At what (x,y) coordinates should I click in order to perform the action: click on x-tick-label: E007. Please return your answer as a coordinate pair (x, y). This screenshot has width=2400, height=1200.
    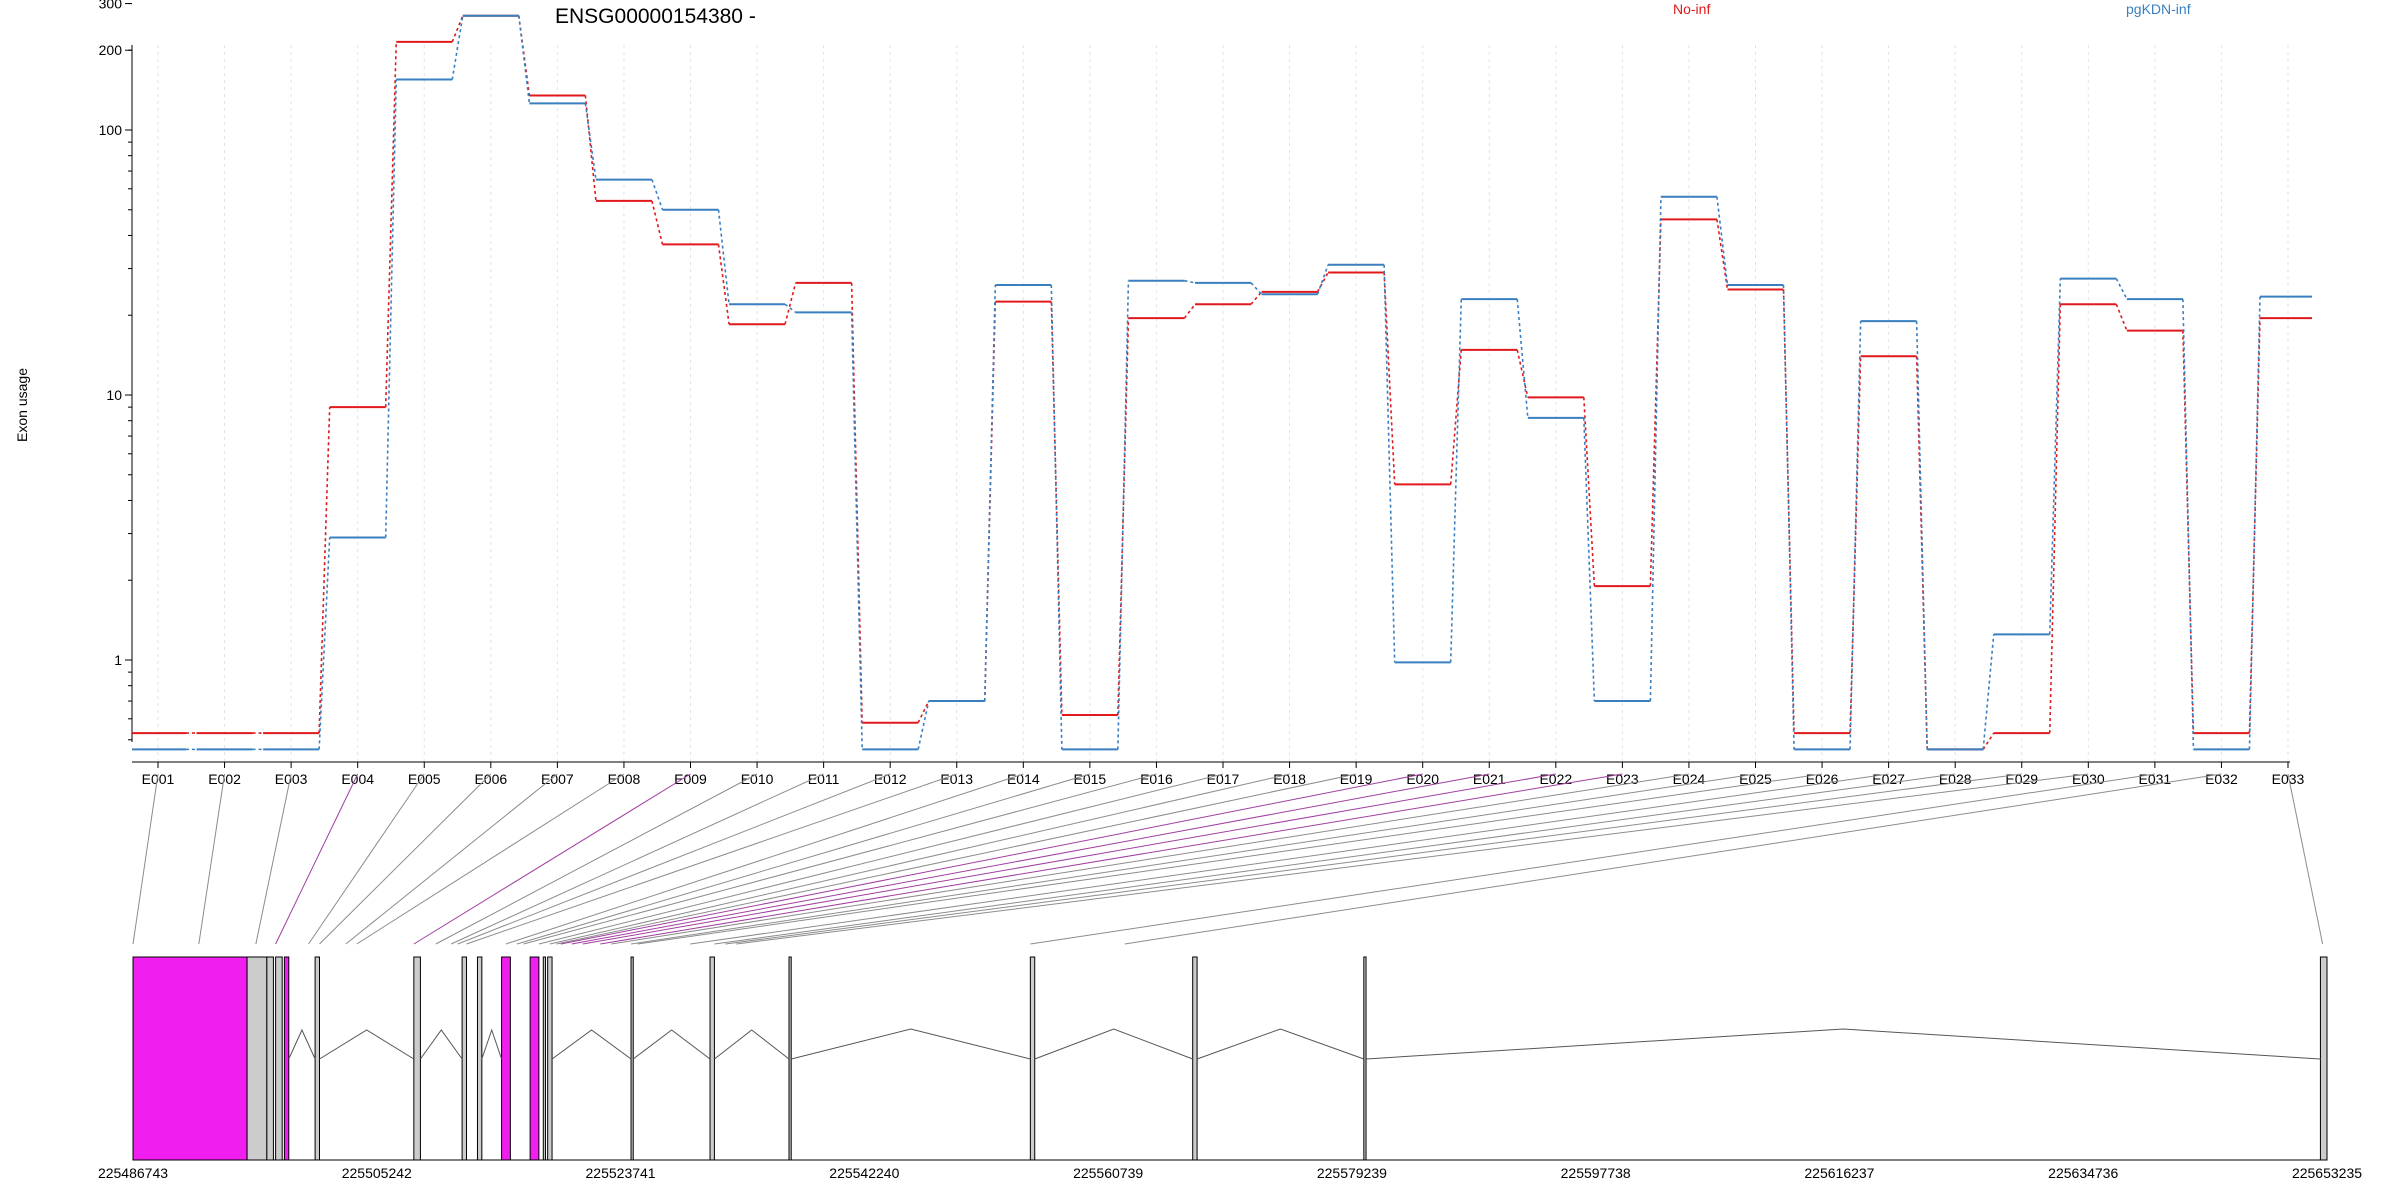
    Looking at the image, I should click on (557, 779).